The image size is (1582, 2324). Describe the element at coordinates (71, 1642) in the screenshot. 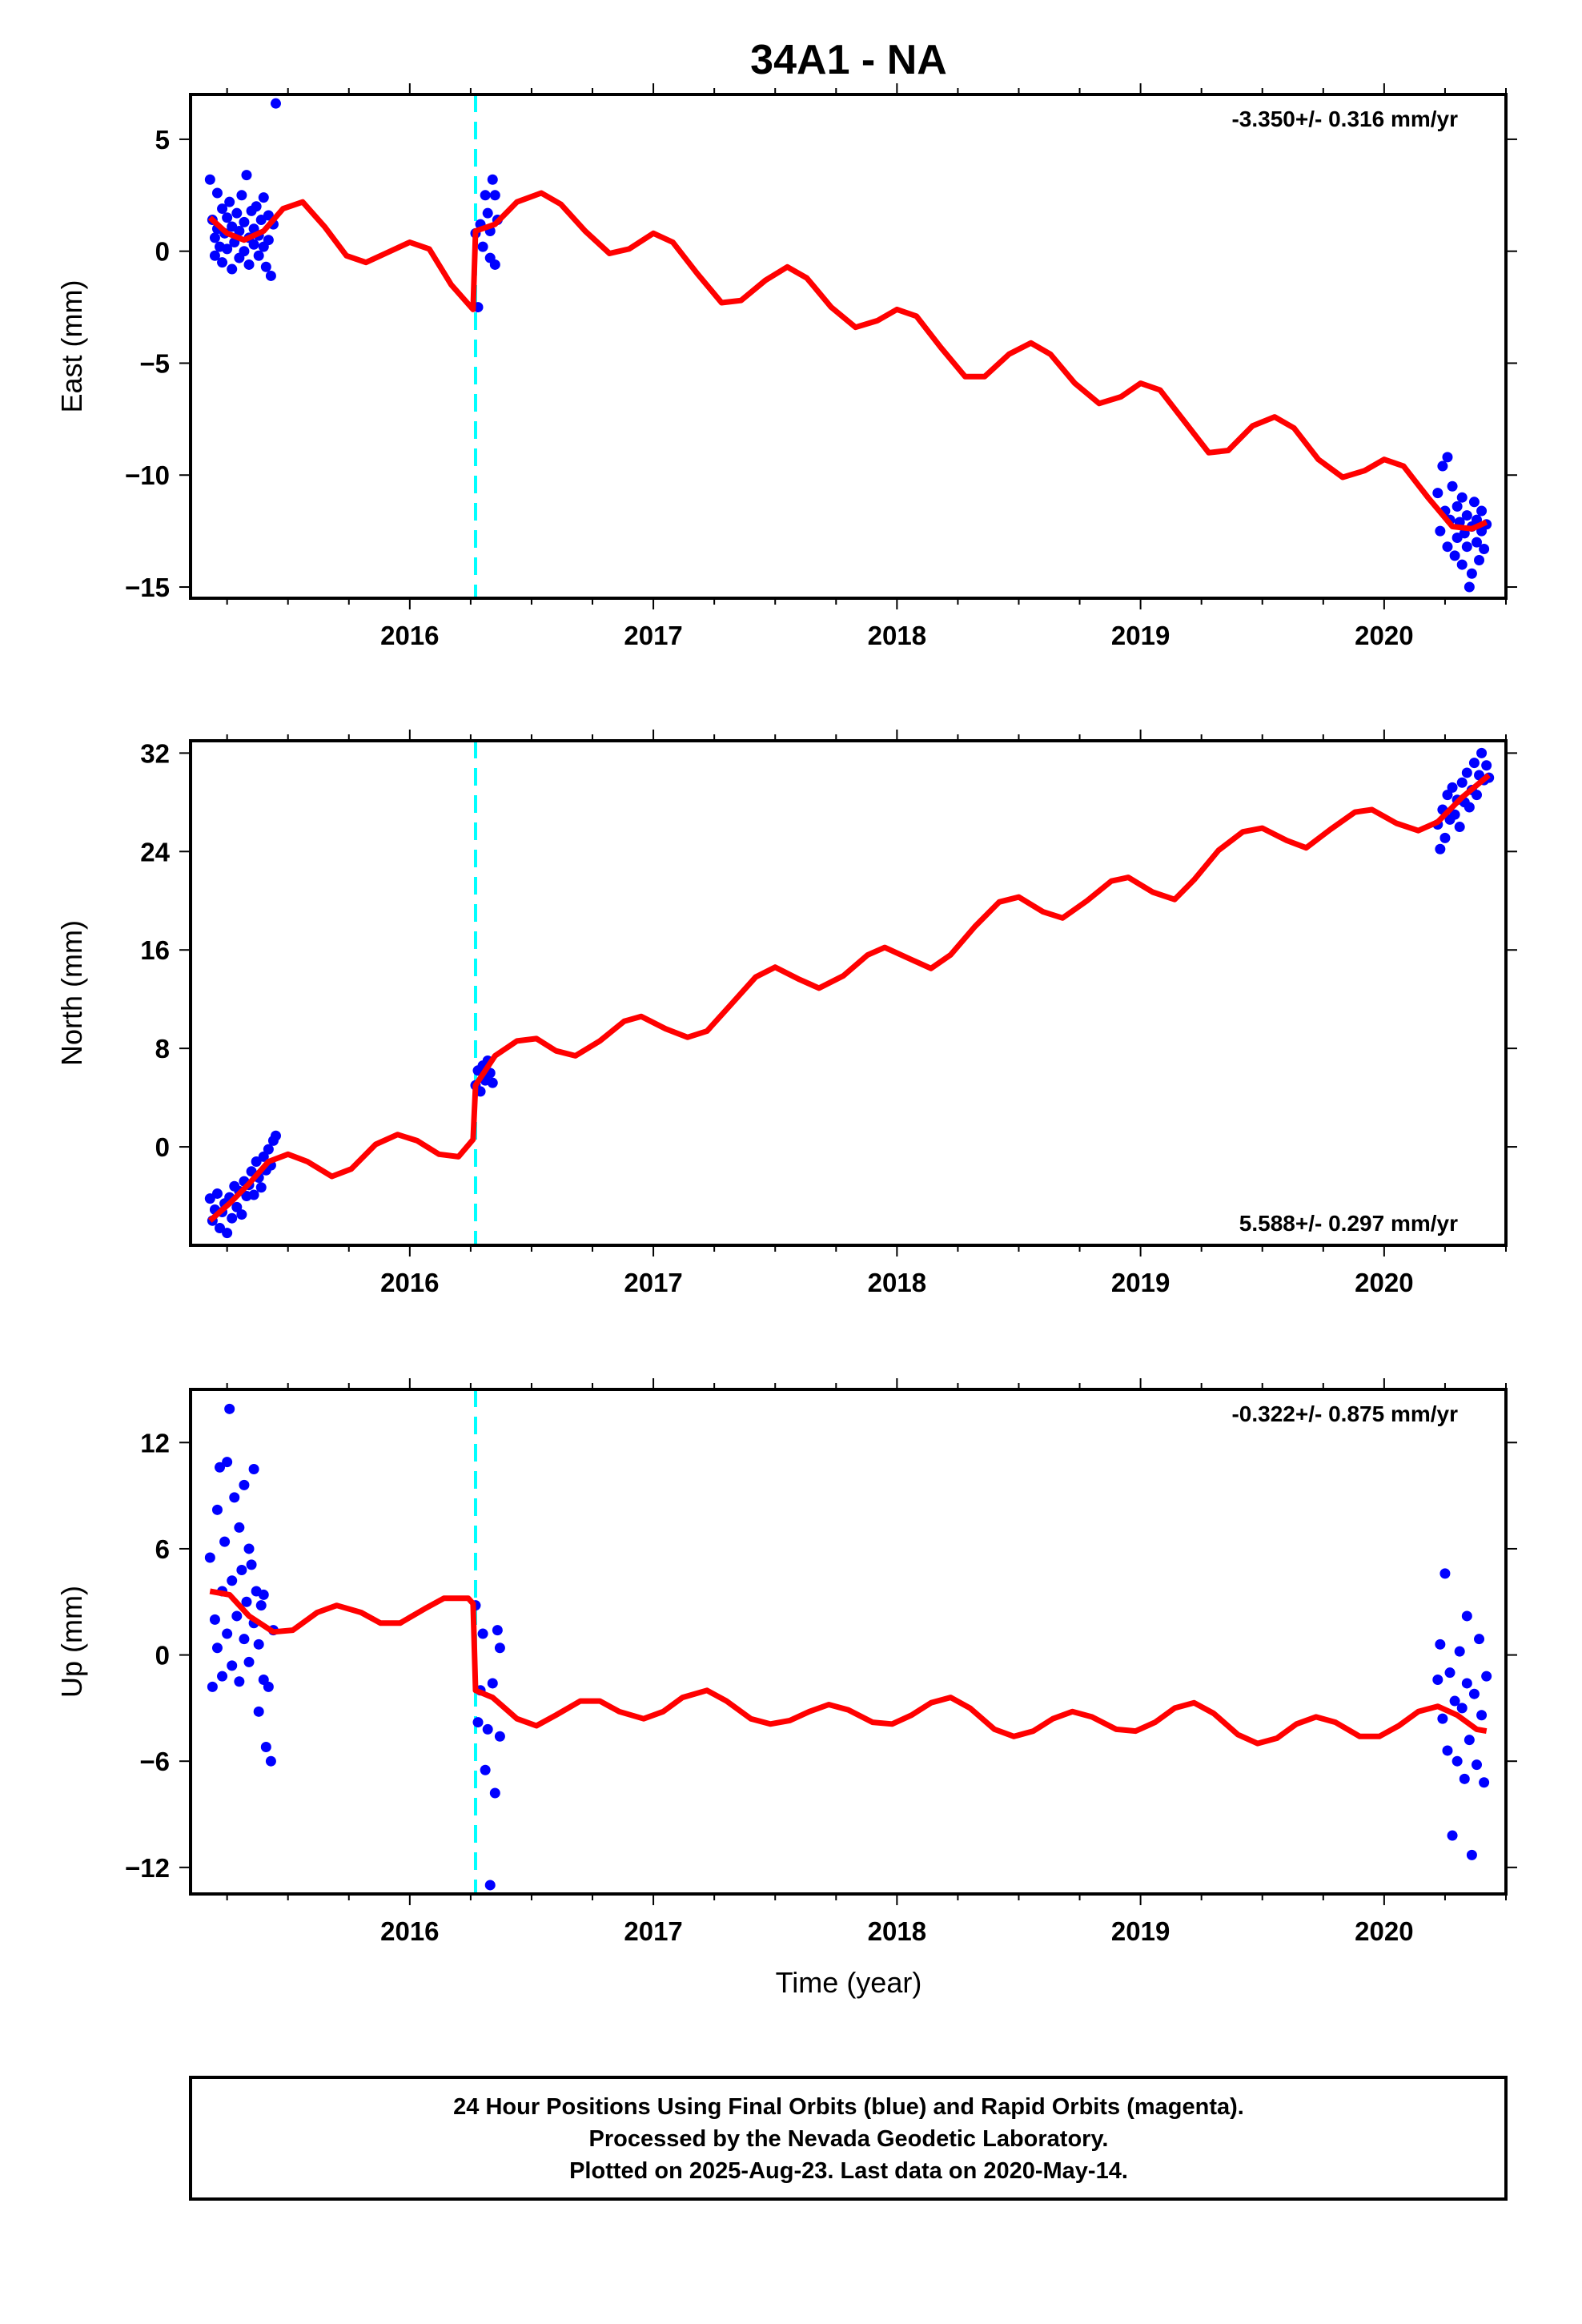

I see `y-axis-label: Up (mm)` at that location.